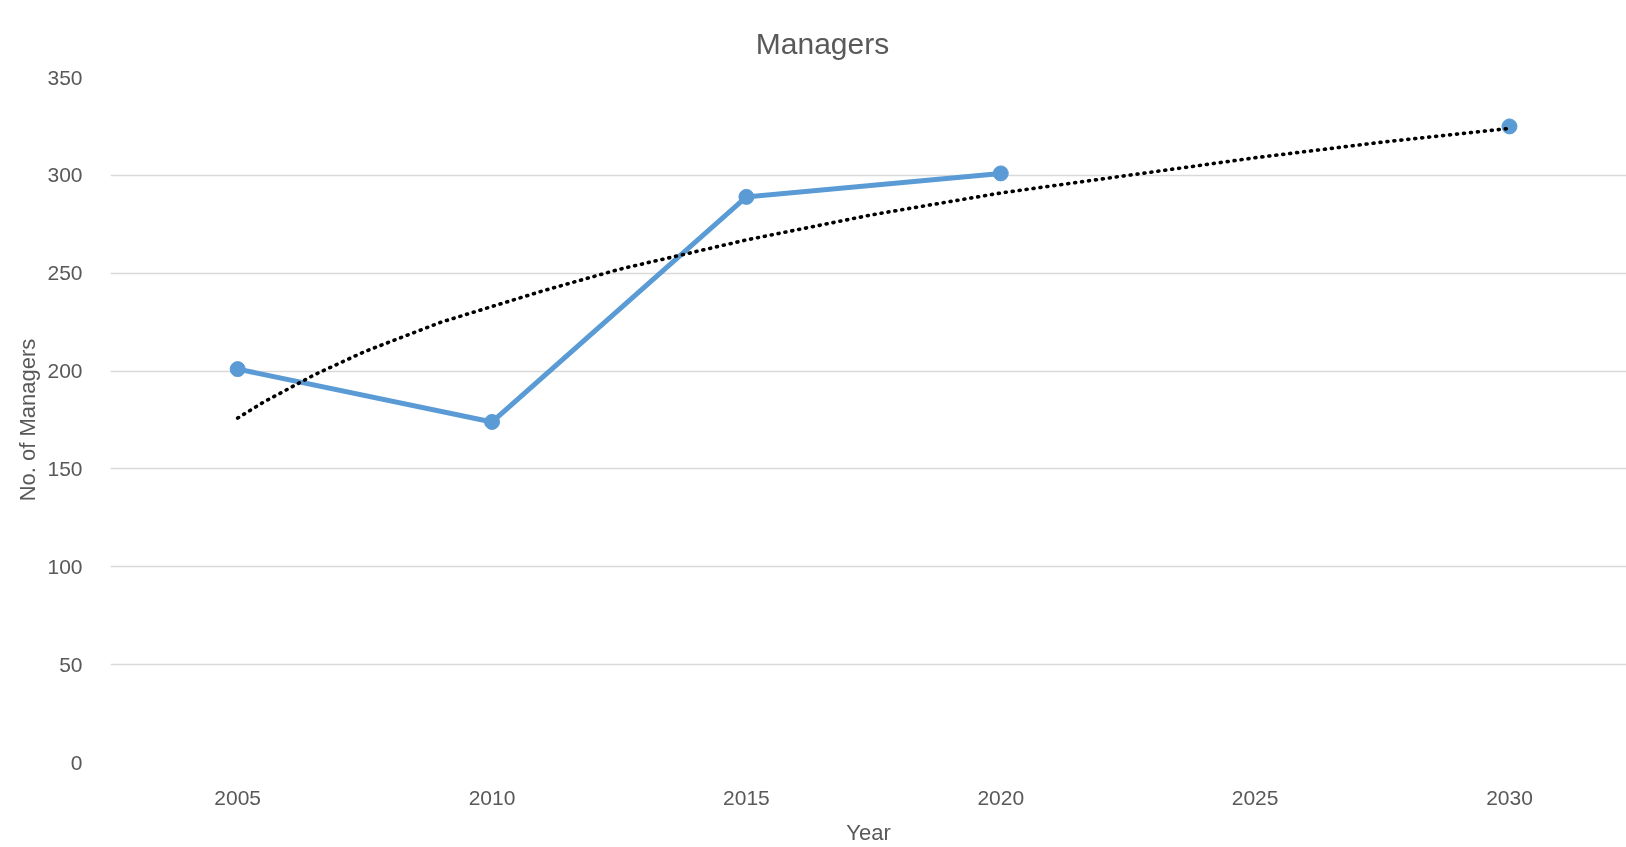 The height and width of the screenshot is (847, 1626). What do you see at coordinates (1001, 797) in the screenshot?
I see `x-tick-label: 2020` at bounding box center [1001, 797].